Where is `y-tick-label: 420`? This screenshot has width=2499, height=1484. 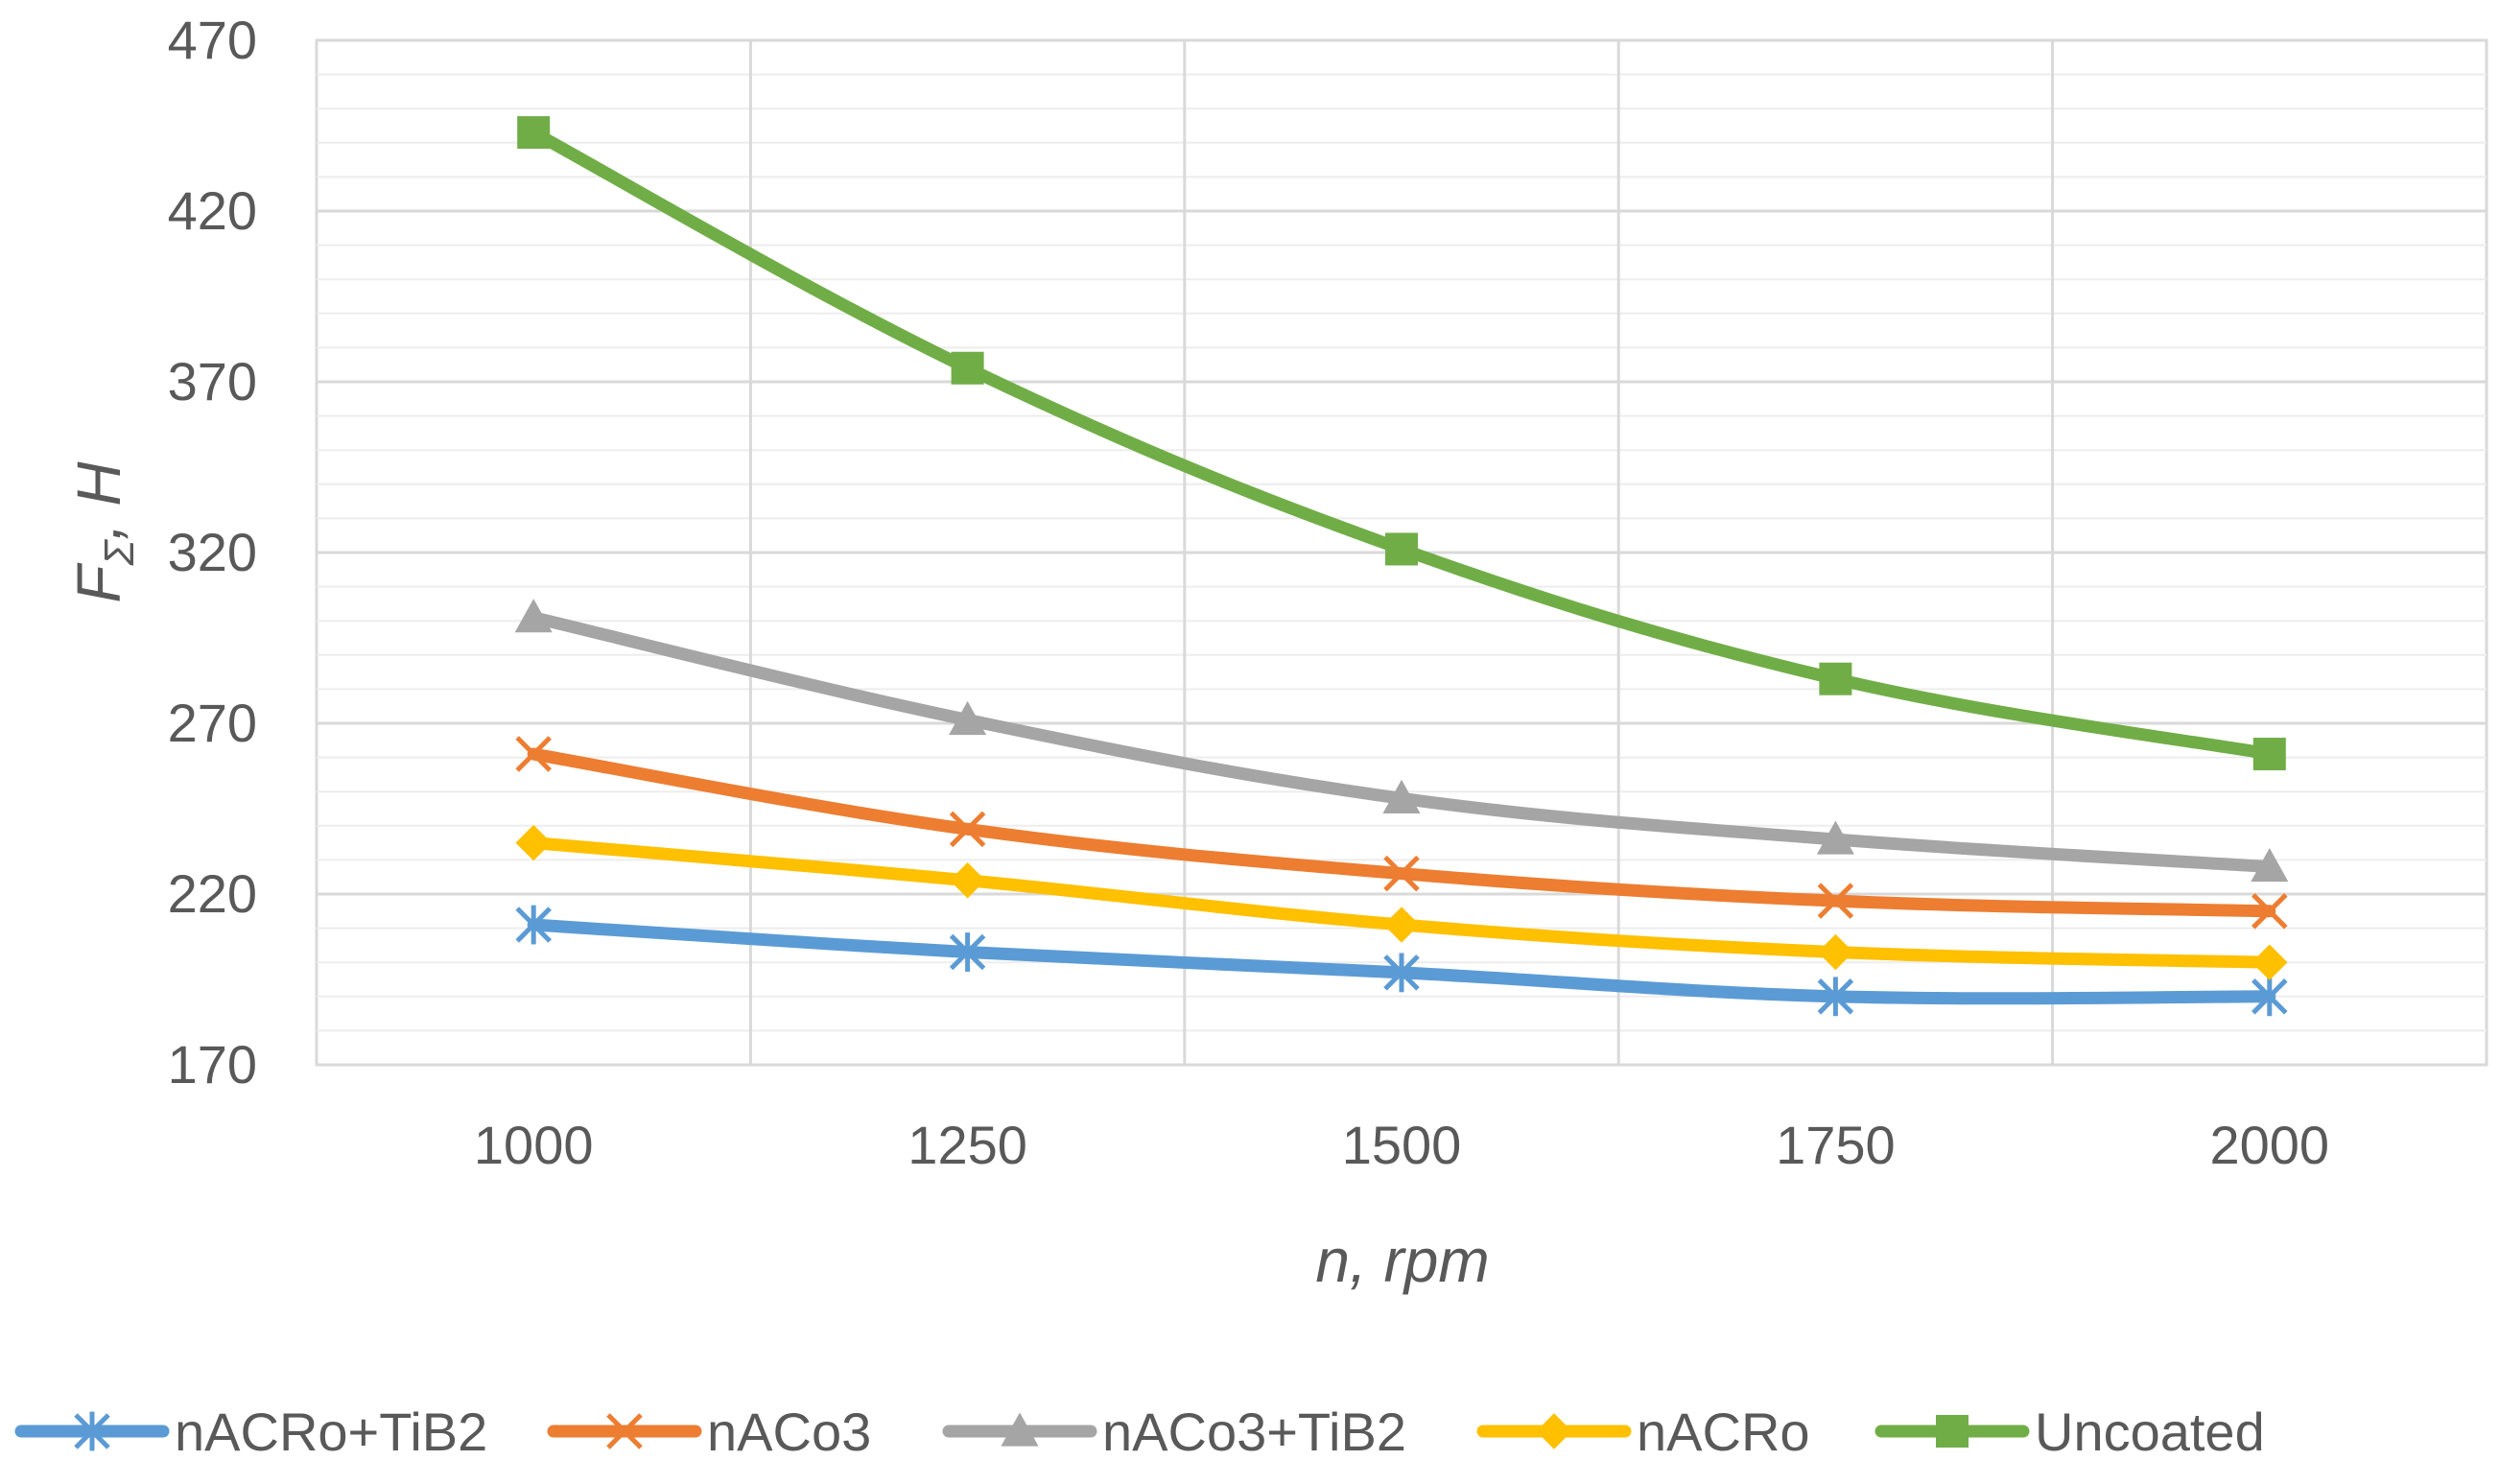 y-tick-label: 420 is located at coordinates (212, 211).